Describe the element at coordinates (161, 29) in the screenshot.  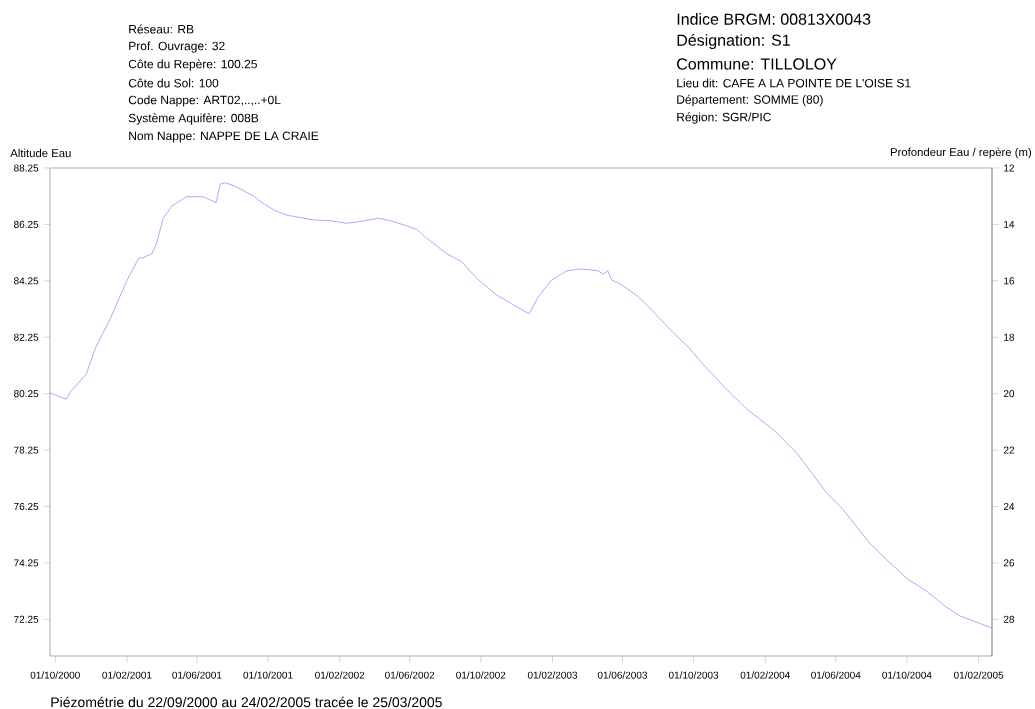
I see `text: Réseau: RB` at that location.